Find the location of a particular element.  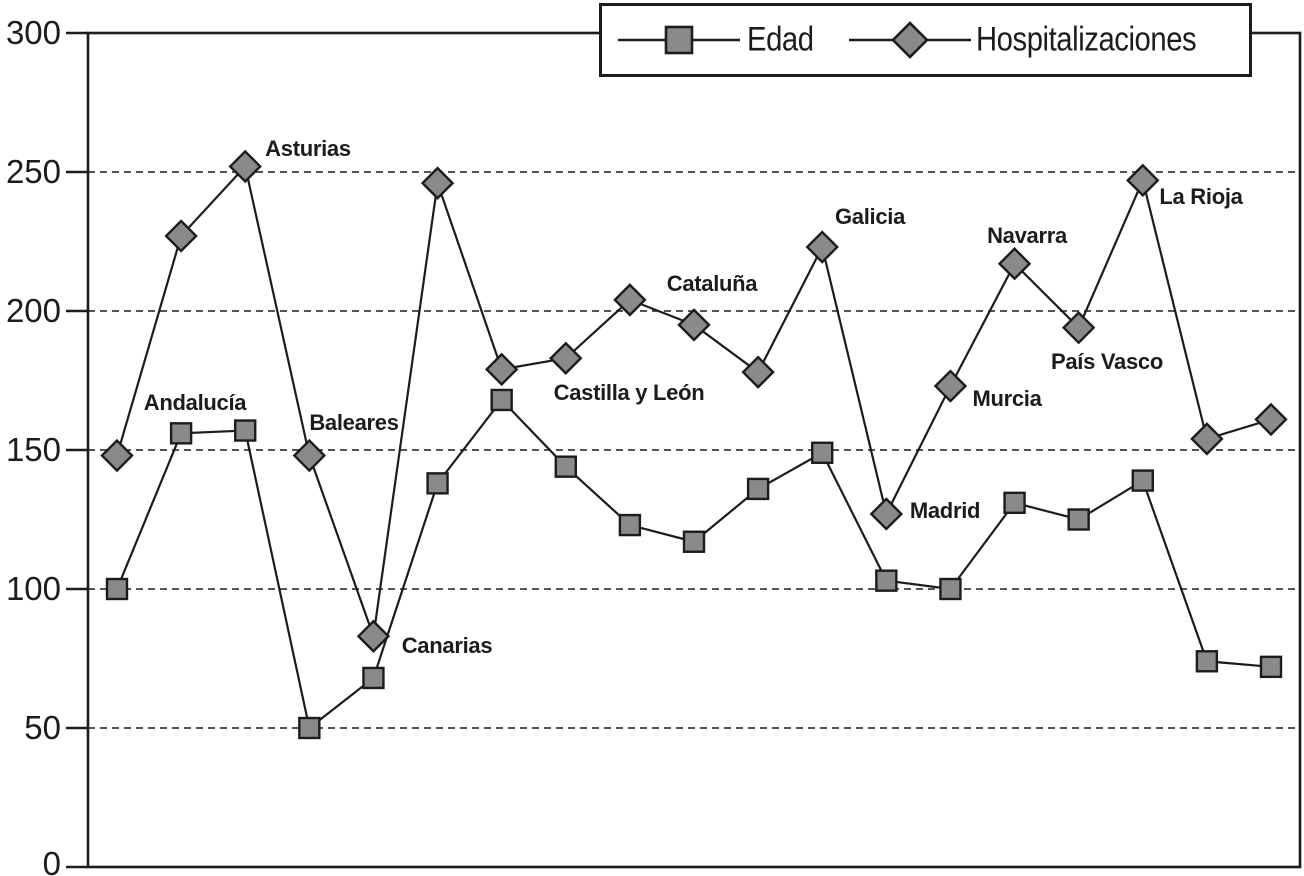

legend-marker-square is located at coordinates (679, 40).